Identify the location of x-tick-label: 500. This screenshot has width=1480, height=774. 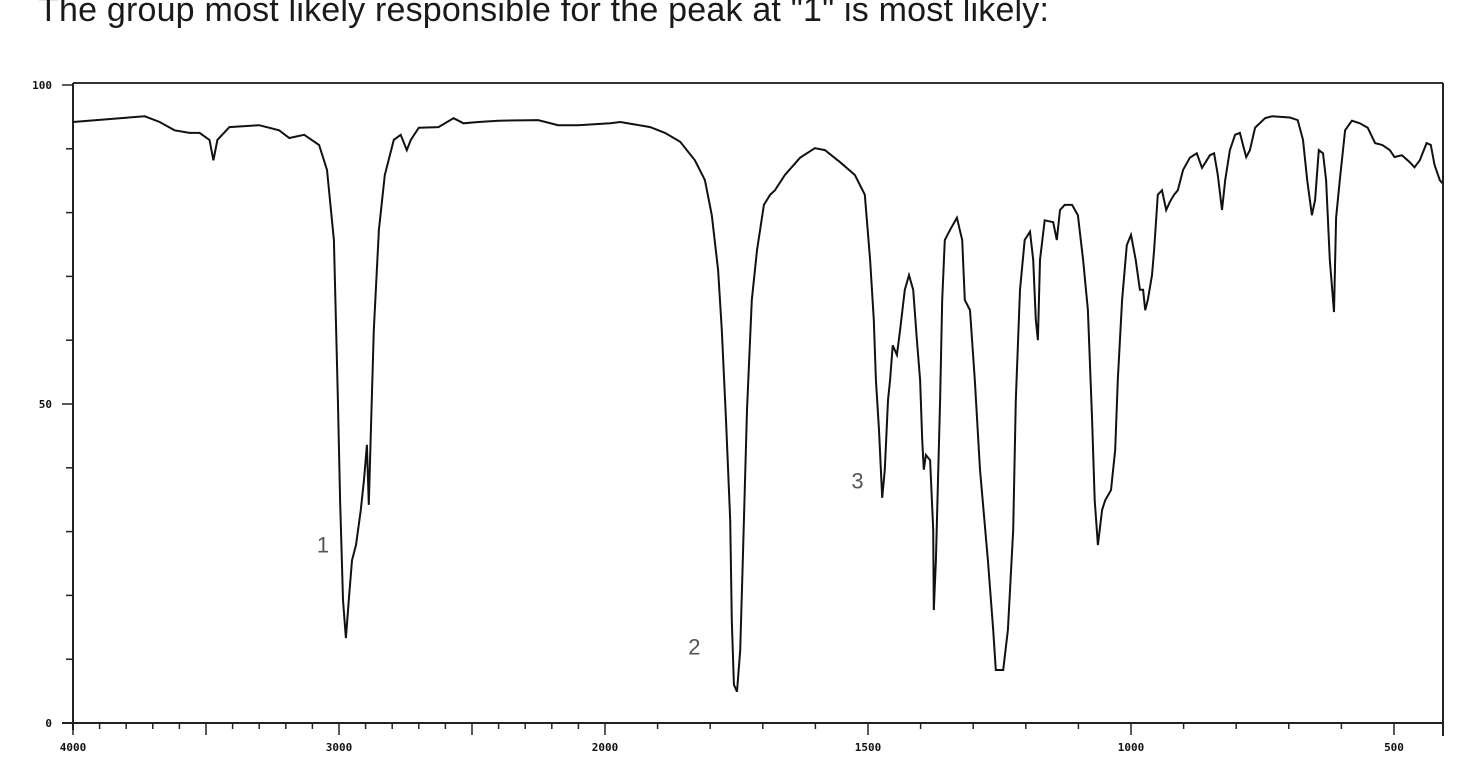
(1394, 747).